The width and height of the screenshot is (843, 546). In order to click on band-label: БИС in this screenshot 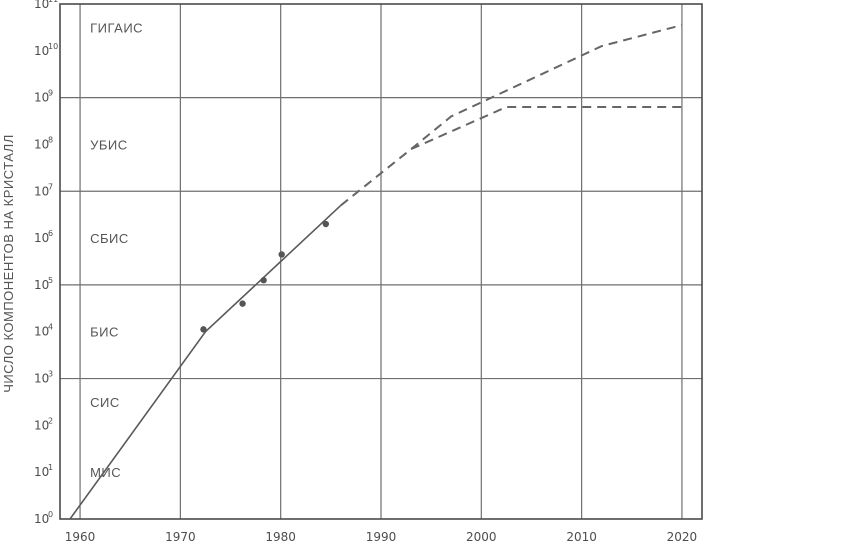, I will do `click(104, 332)`.